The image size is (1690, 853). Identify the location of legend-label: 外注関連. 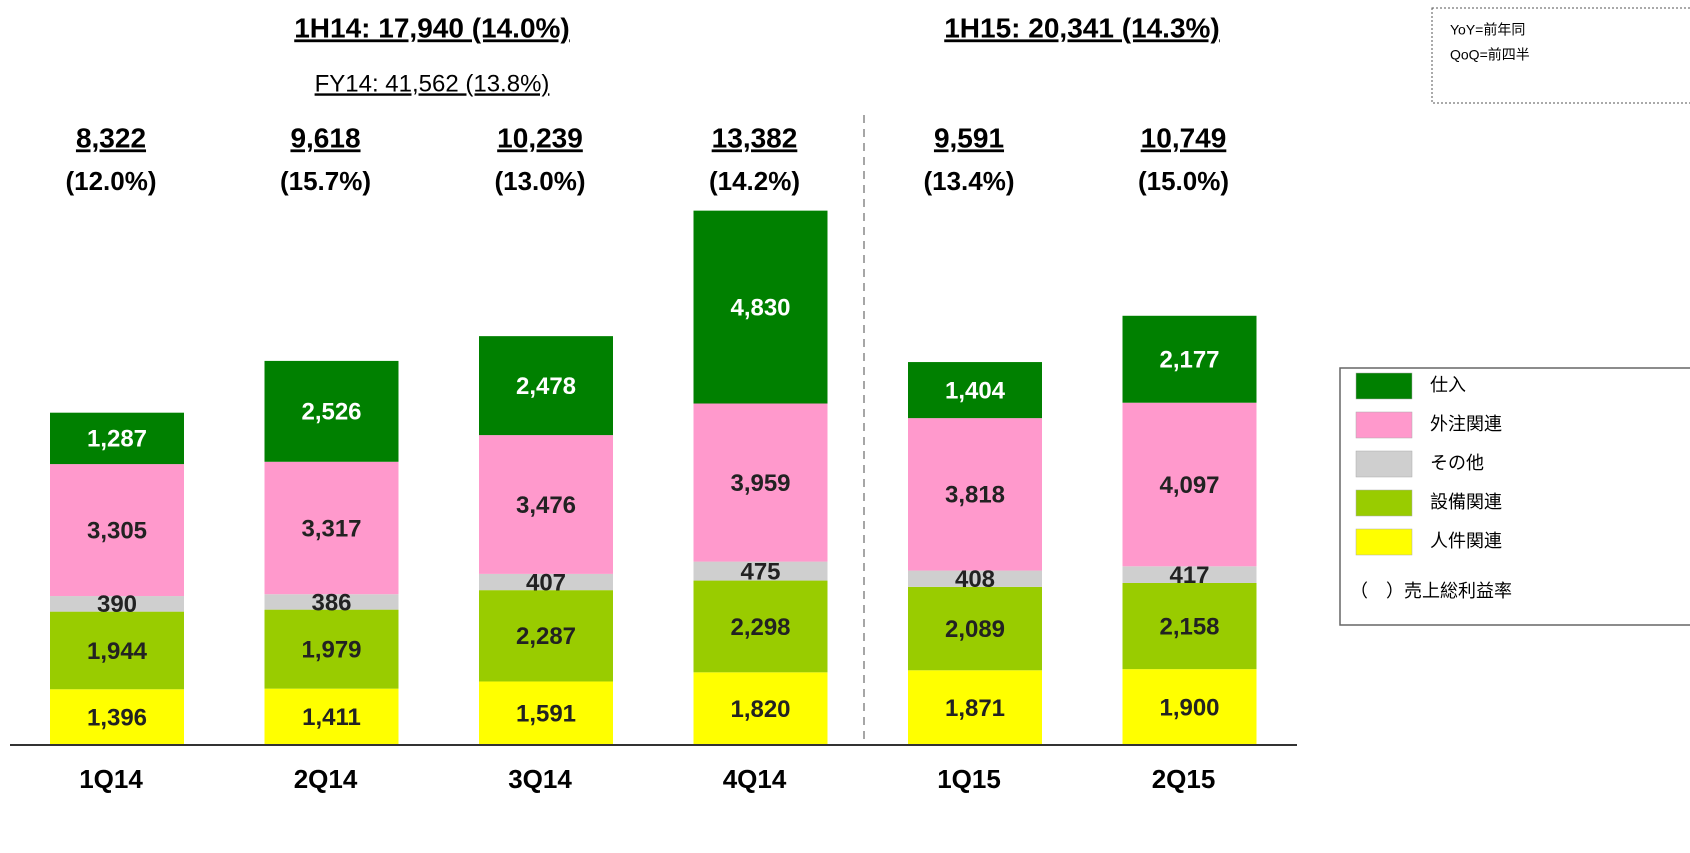
(1466, 424).